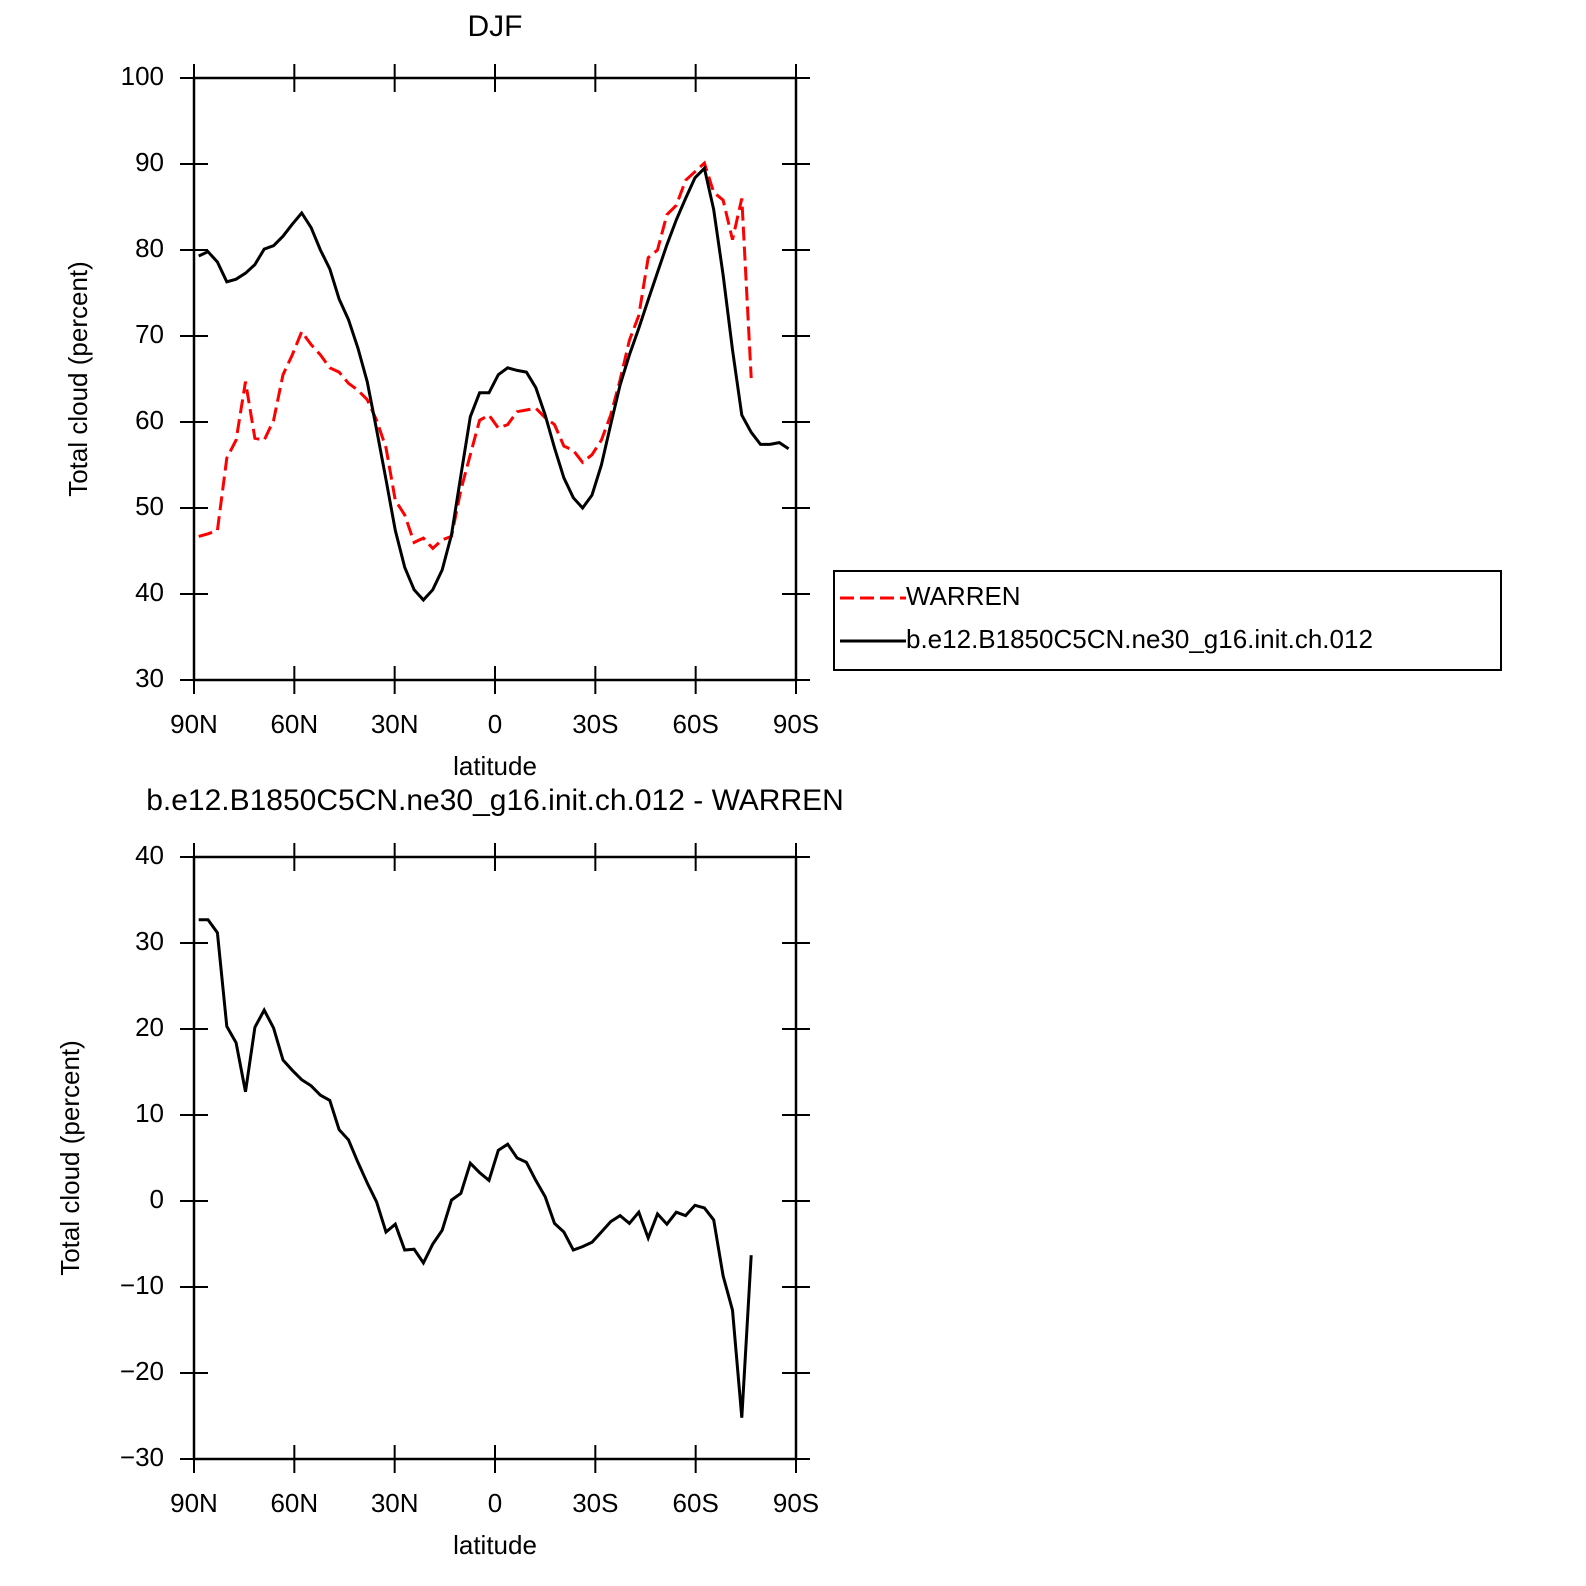  Describe the element at coordinates (149, 334) in the screenshot. I see `y-tick-label: 70` at that location.